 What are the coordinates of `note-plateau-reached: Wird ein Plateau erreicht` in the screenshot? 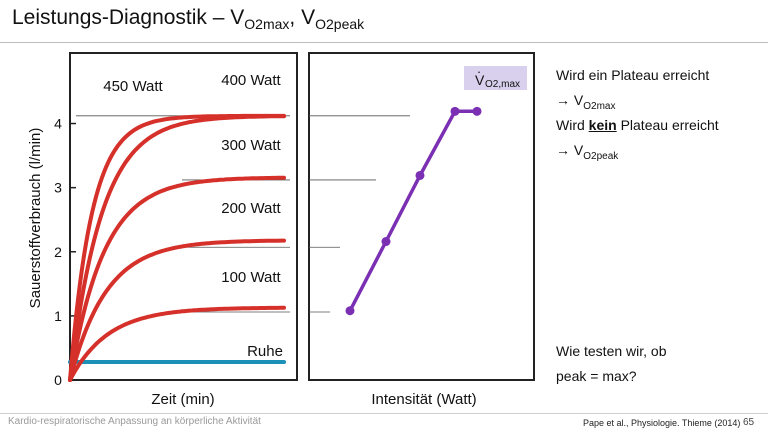 It's located at (633, 75).